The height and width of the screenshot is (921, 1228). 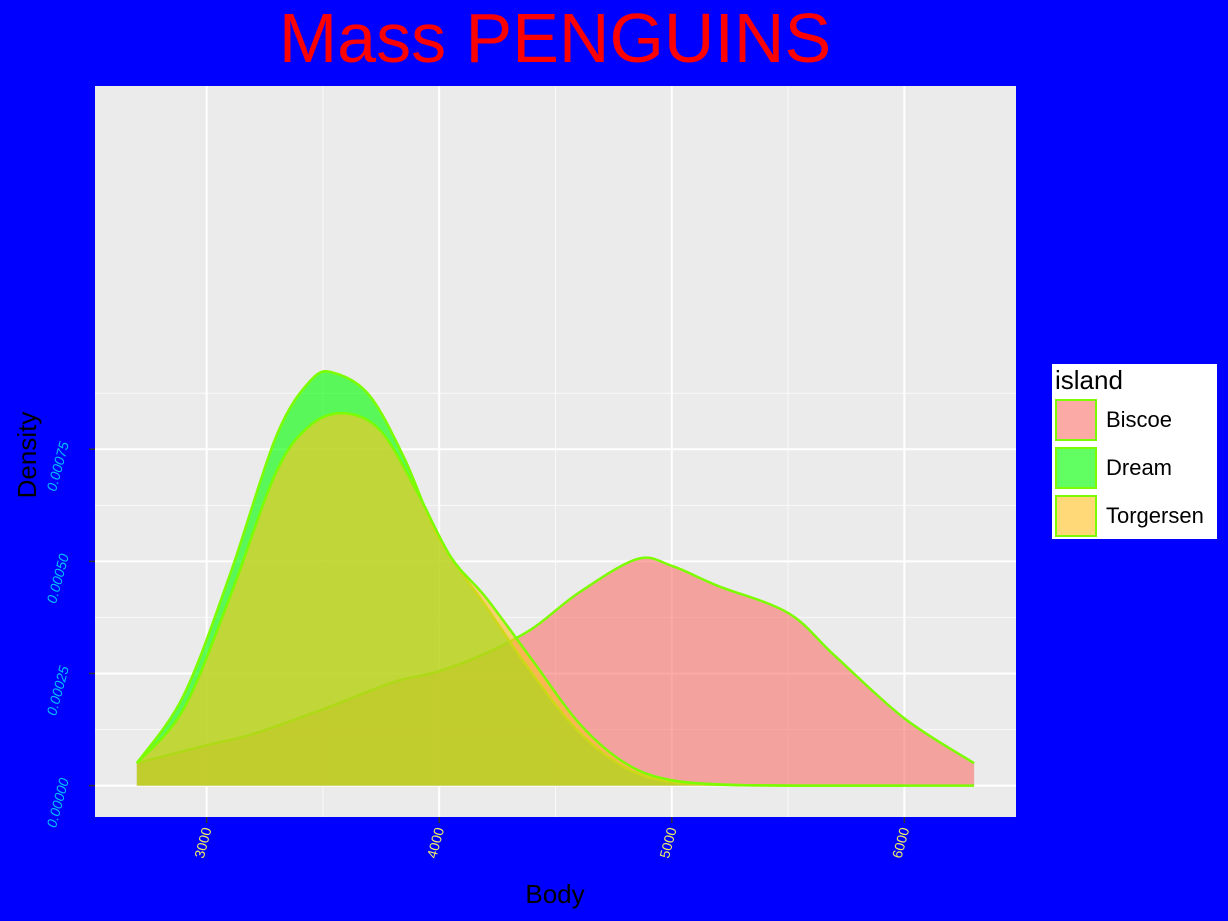 I want to click on x-tick-label: 6000, so click(x=901, y=842).